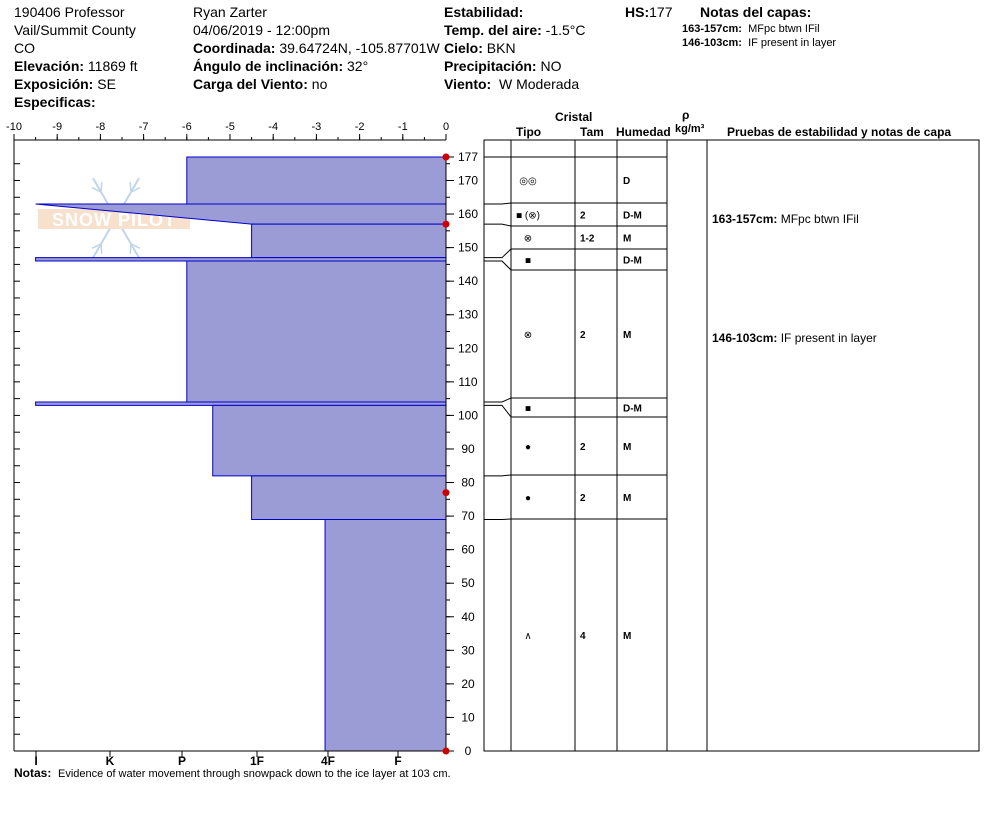 The image size is (994, 840). Describe the element at coordinates (468, 157) in the screenshot. I see `height-tick-label: 177` at that location.